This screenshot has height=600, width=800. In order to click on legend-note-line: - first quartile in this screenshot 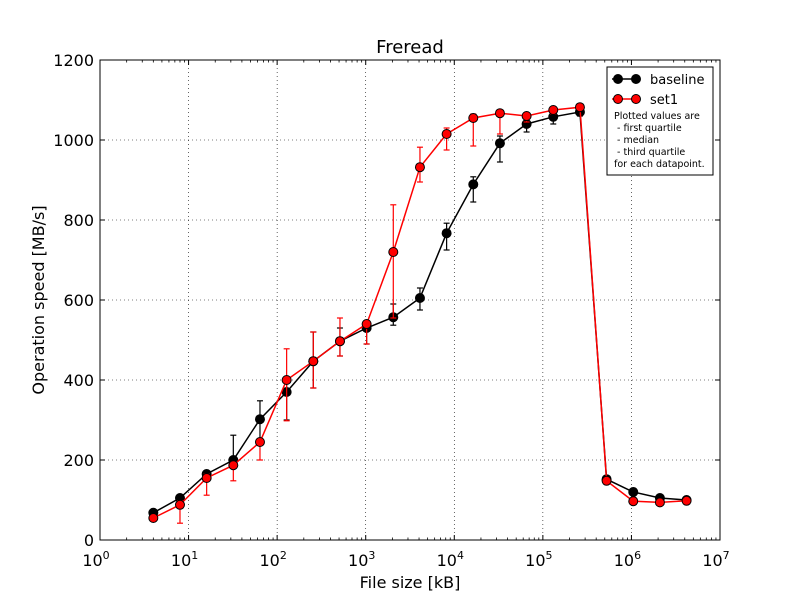, I will do `click(648, 128)`.